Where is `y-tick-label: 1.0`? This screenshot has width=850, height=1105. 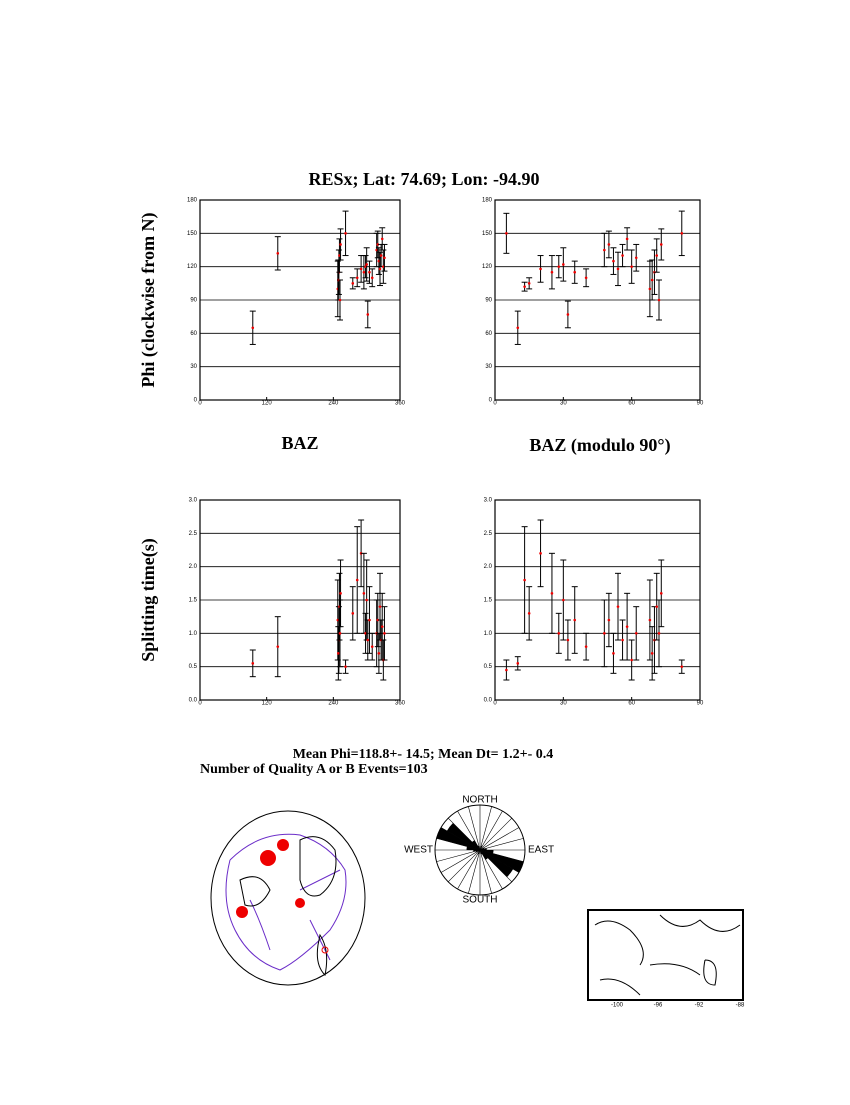 y-tick-label: 1.0 is located at coordinates (488, 634).